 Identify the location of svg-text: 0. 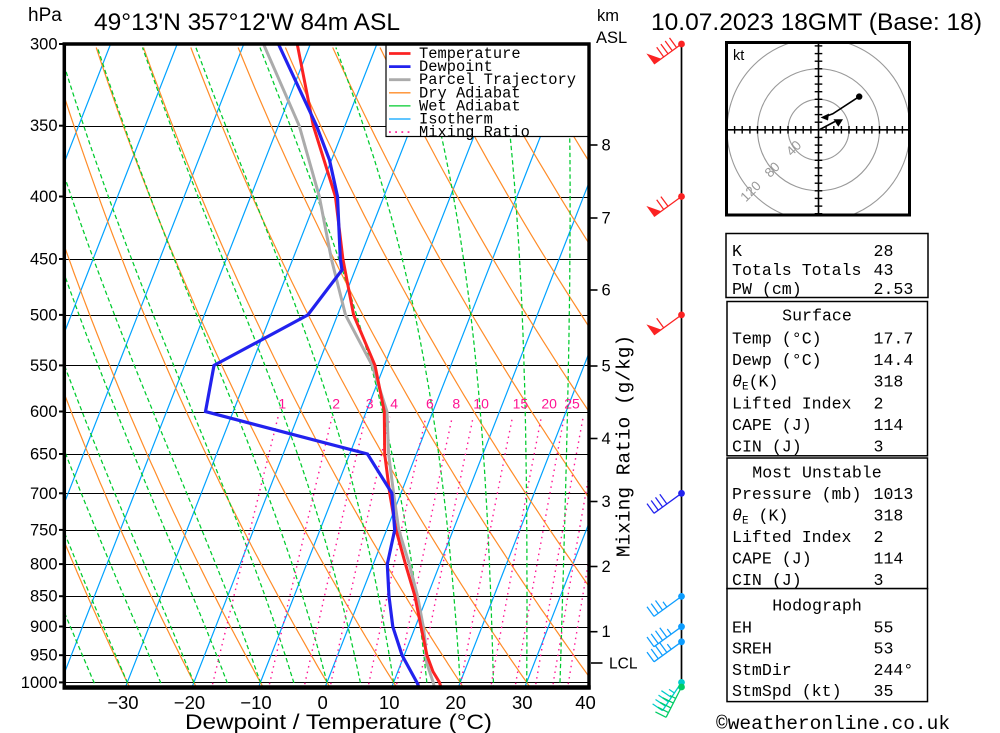
(322, 702).